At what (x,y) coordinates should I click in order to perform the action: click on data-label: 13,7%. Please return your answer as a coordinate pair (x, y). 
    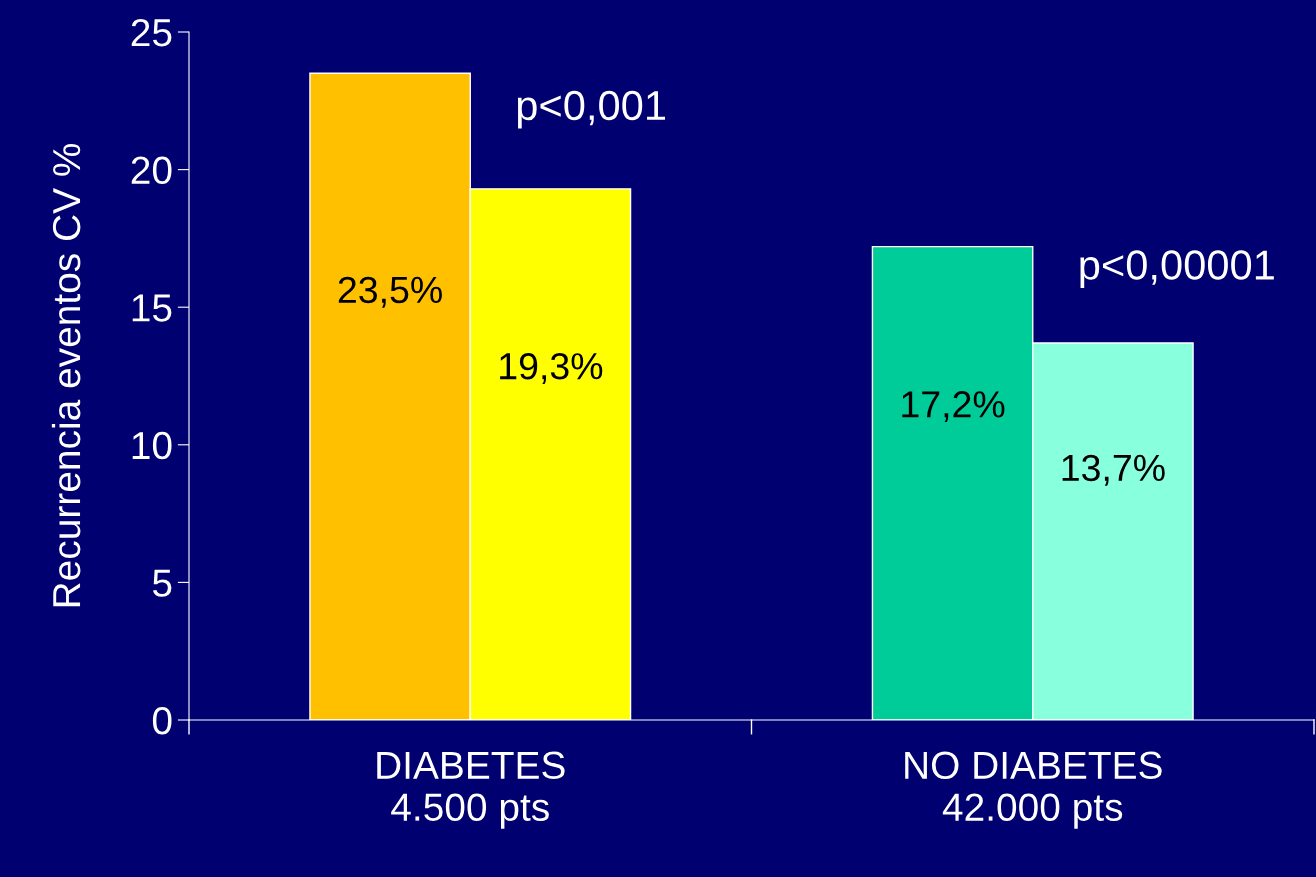
    Looking at the image, I should click on (1113, 470).